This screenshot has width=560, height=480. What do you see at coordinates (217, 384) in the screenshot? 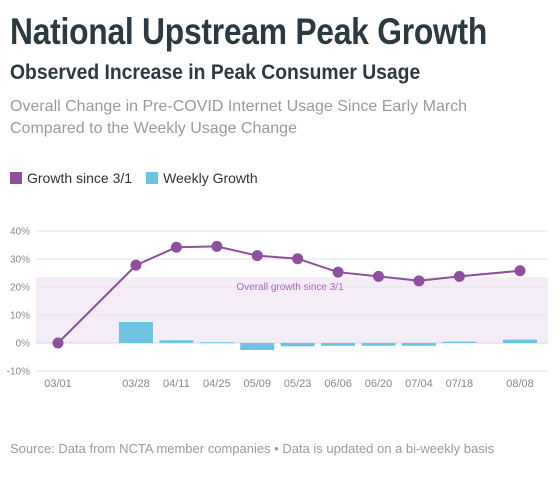
I see `x-tick-label: 04/25` at bounding box center [217, 384].